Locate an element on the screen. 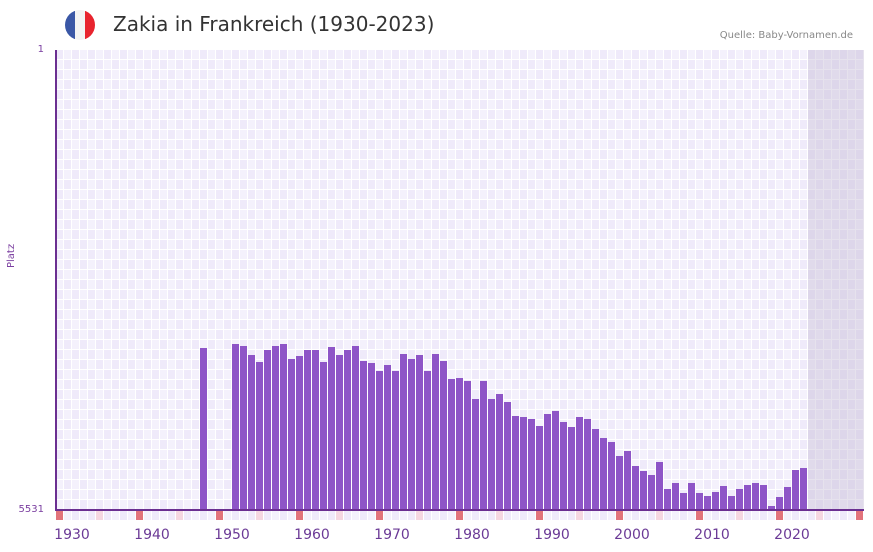  bar-1972 is located at coordinates (395, 440).